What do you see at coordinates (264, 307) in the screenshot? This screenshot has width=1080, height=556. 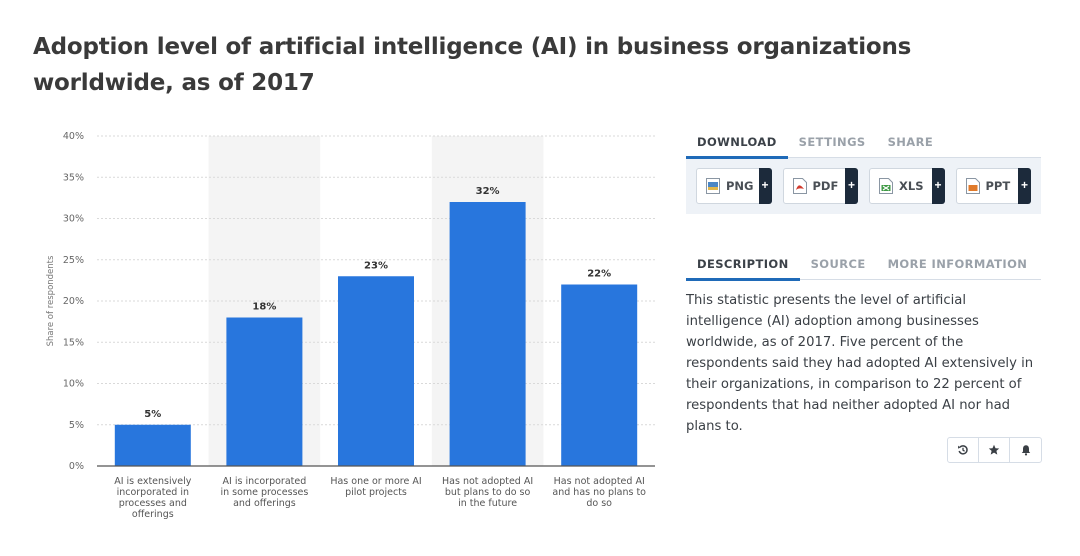 I see `data-label: 18%` at bounding box center [264, 307].